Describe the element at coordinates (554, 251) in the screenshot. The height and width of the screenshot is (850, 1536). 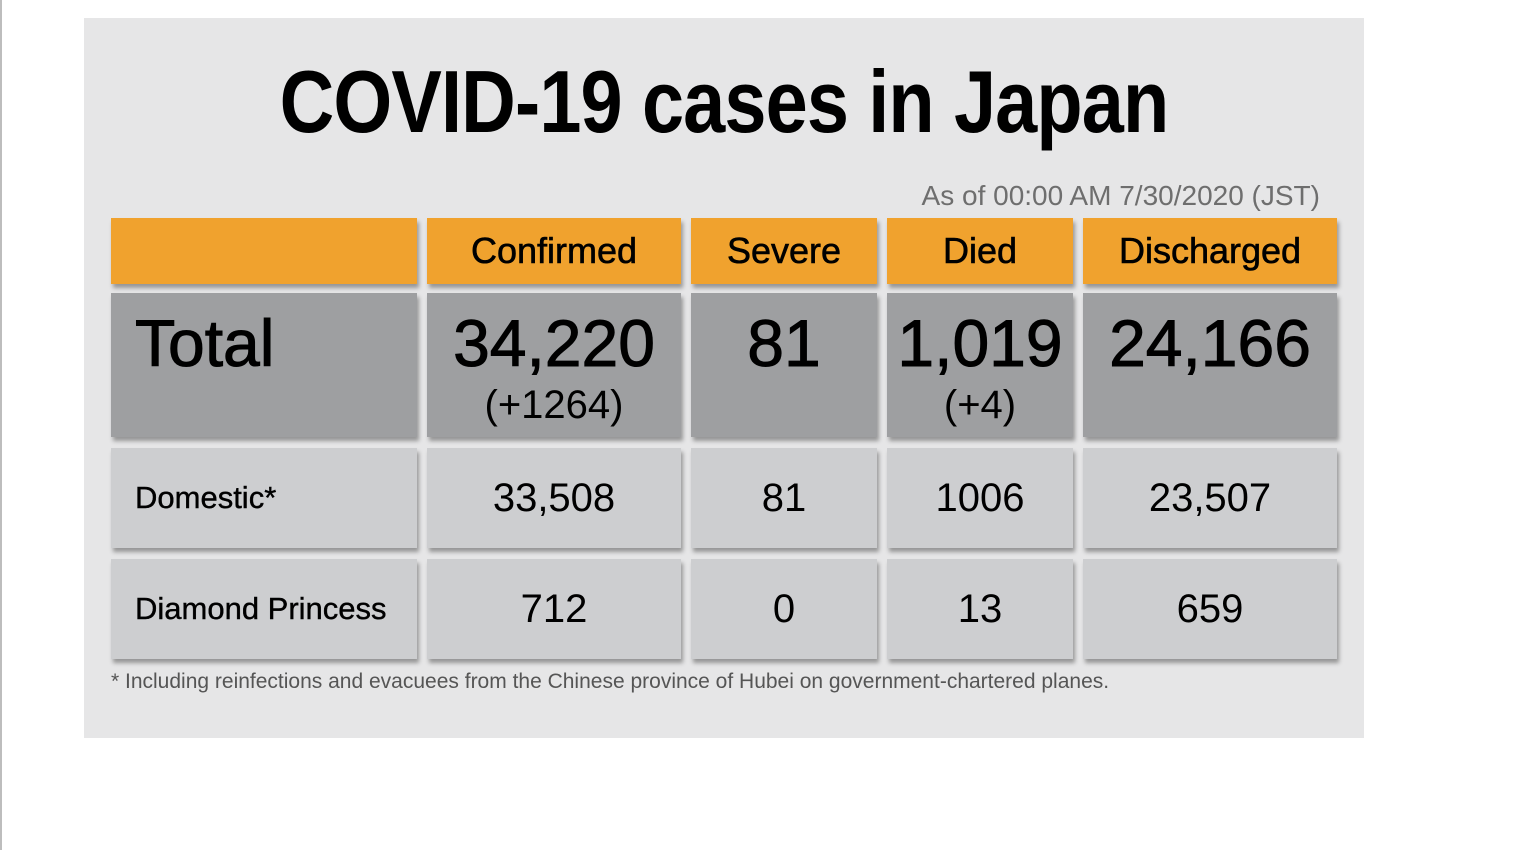
I see `header-confirmed: Confirmed` at that location.